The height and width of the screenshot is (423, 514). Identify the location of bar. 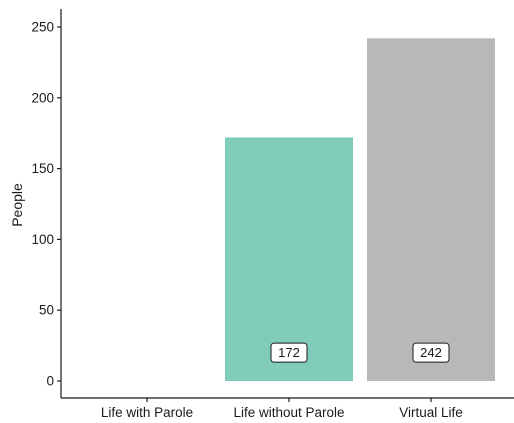
(289, 259).